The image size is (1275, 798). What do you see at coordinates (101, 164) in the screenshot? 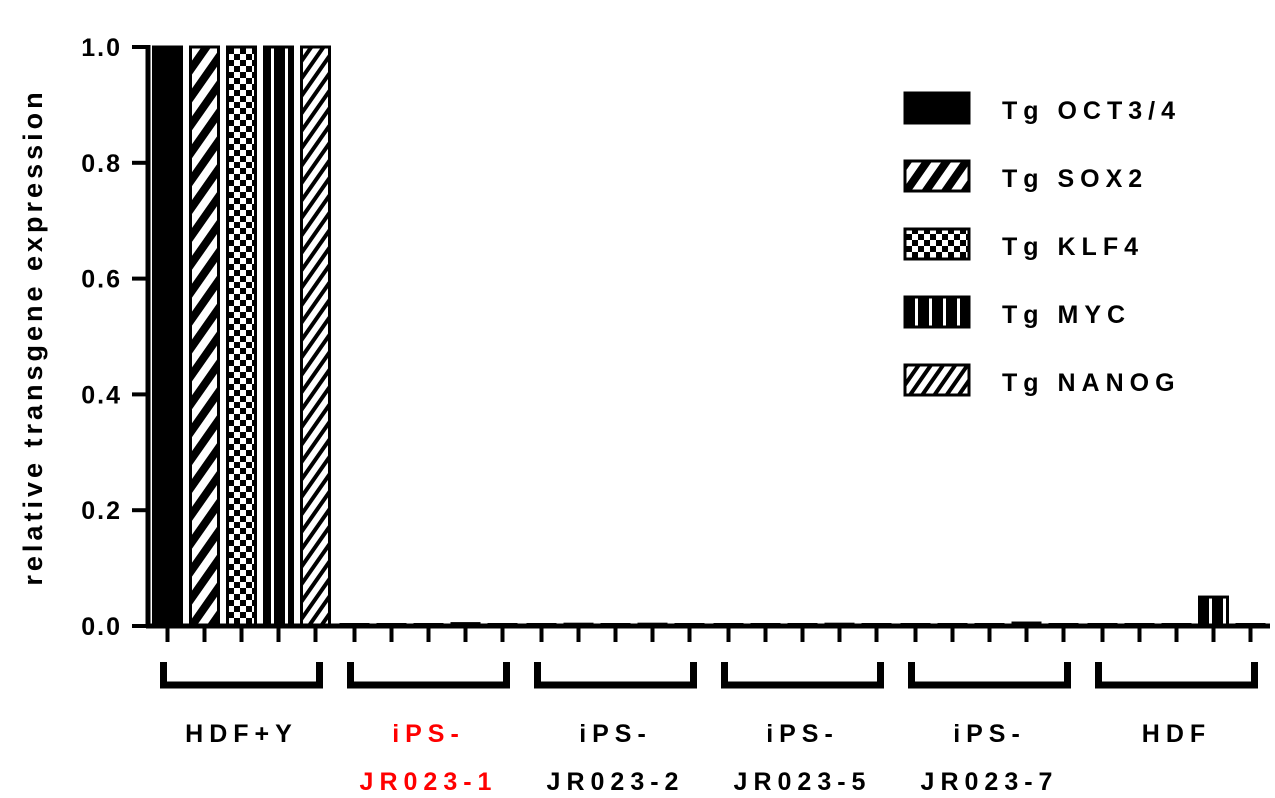
I see `y-tick-label: 0.8` at bounding box center [101, 164].